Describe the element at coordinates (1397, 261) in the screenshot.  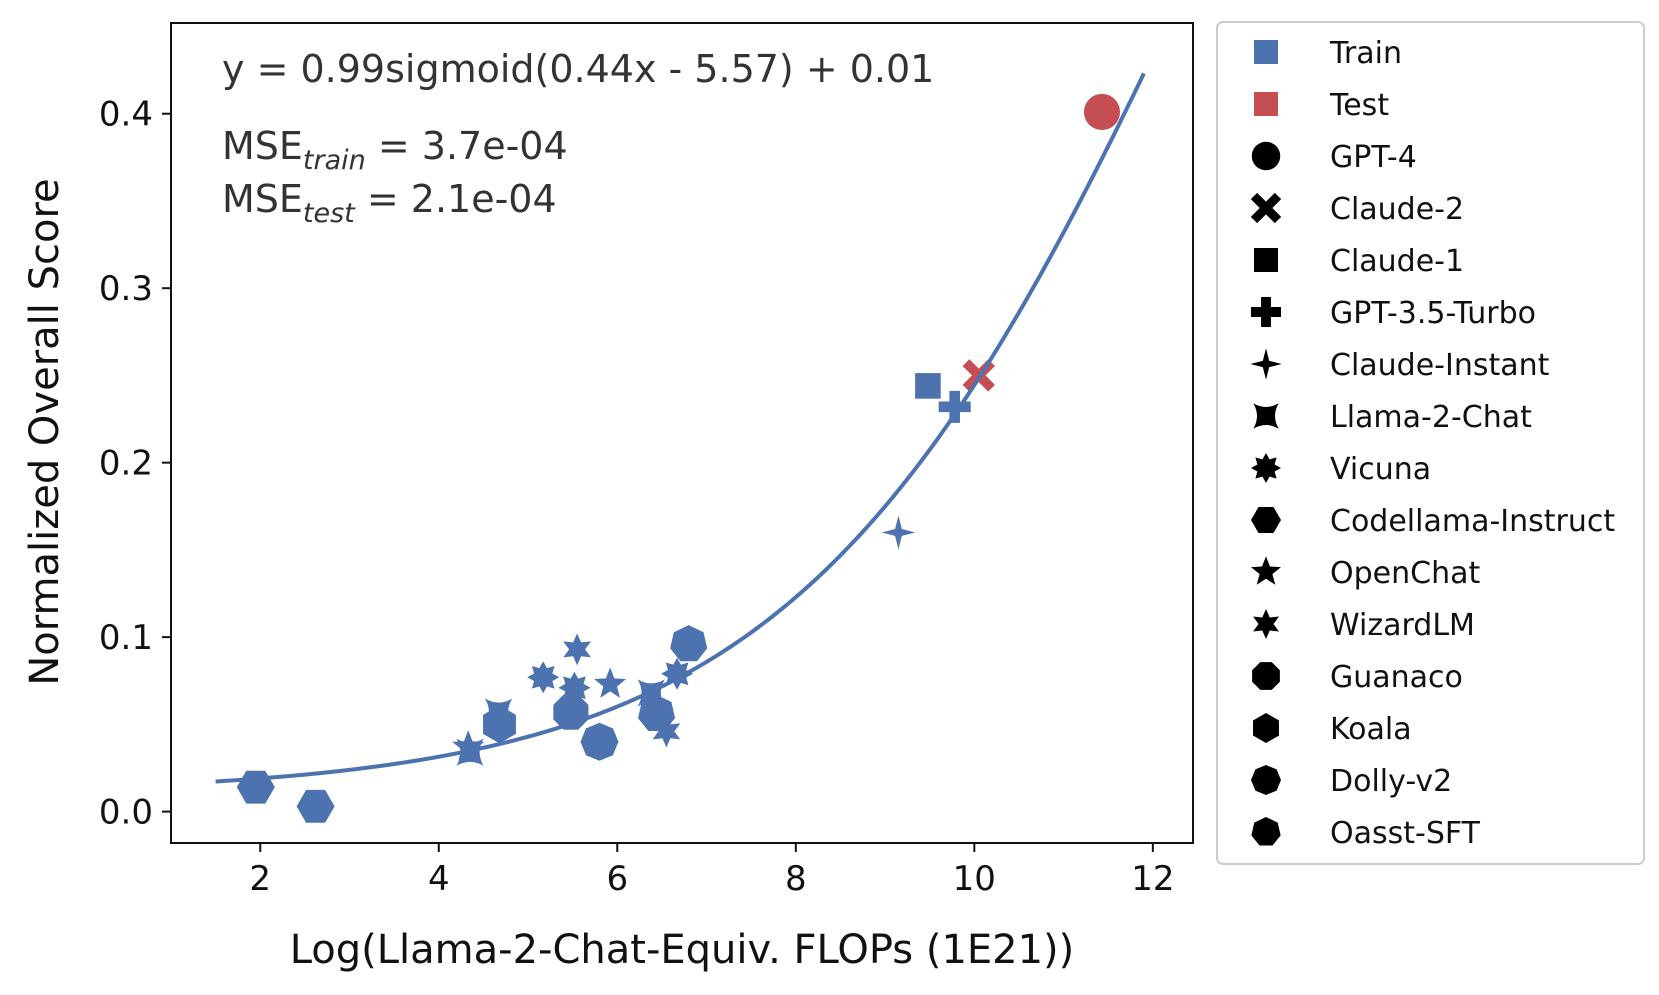
I see `legend-label: Claude-1` at that location.